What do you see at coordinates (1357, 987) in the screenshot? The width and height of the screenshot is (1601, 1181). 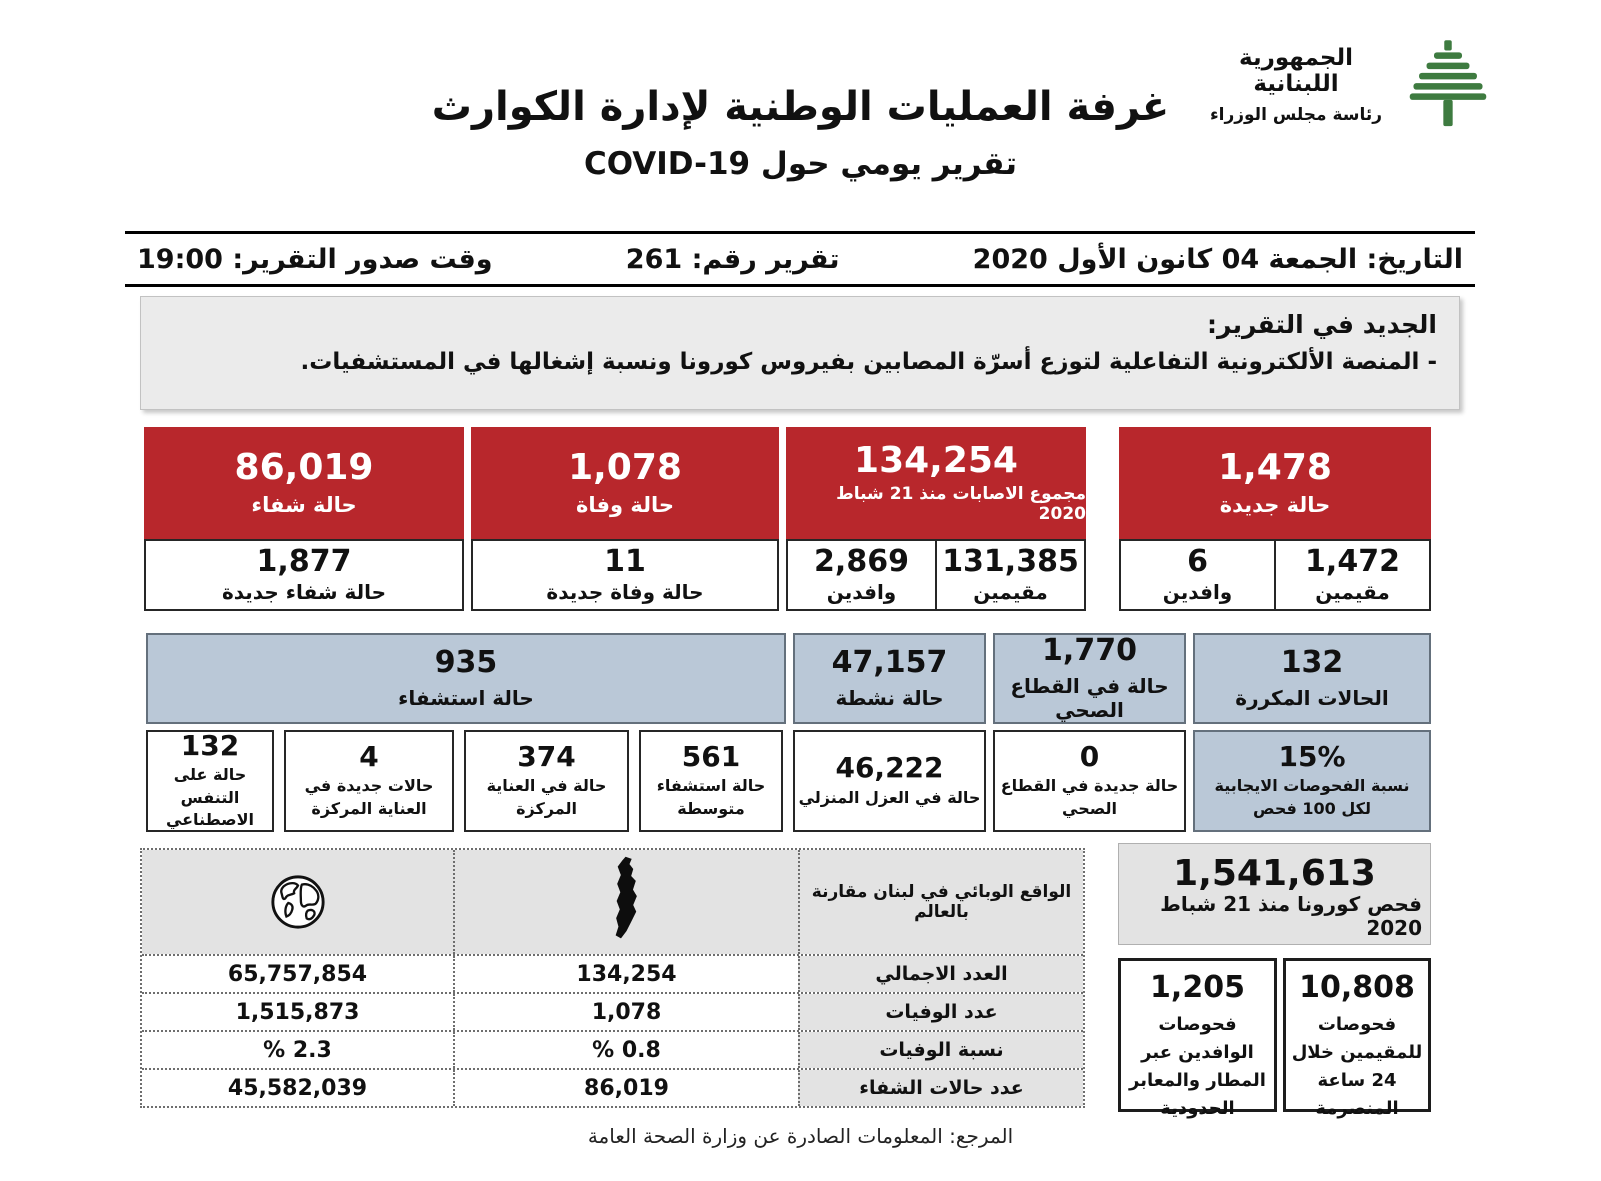 I see `resident-tests-value: 10,808` at bounding box center [1357, 987].